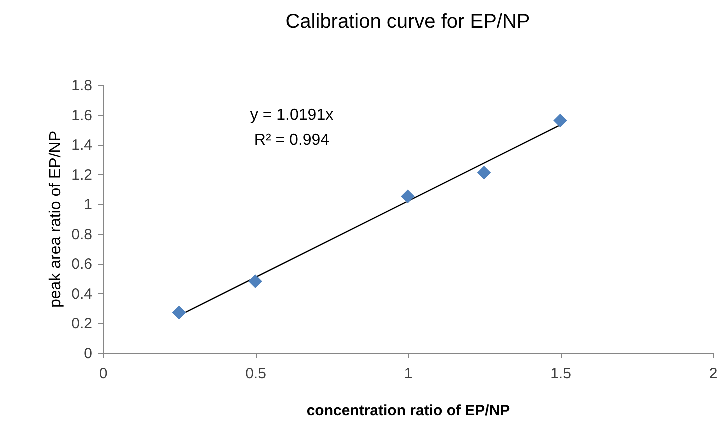  Describe the element at coordinates (408, 411) in the screenshot. I see `x-axis-title: concentration ratio of EP/NP` at that location.